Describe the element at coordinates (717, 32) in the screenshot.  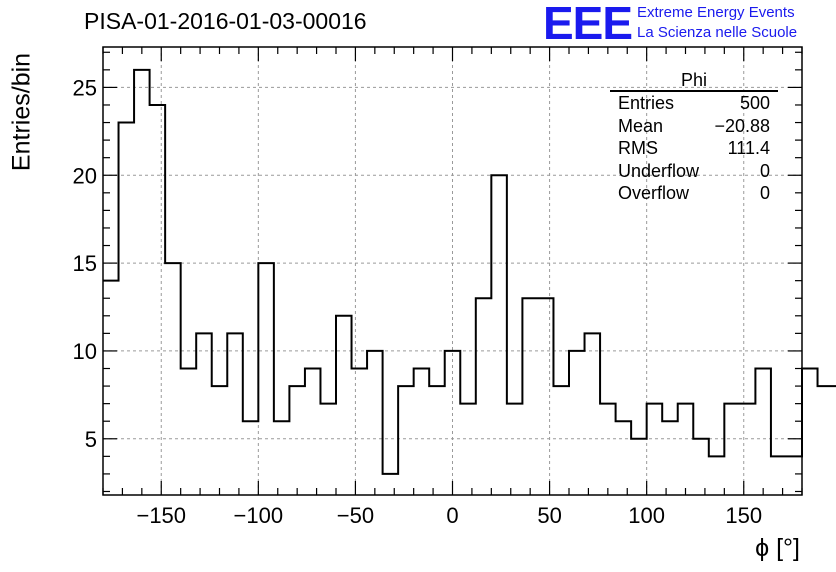
I see `logo-text-line2: La Scienza nelle Scuole` at that location.